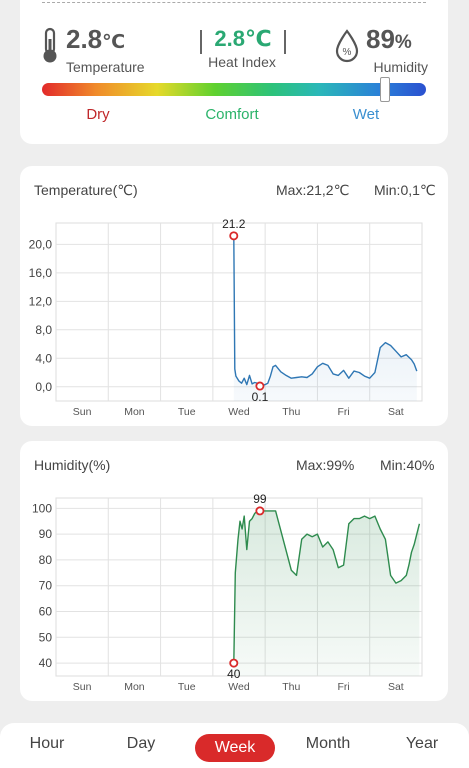  I want to click on comfort-scale-knob, so click(384, 89).